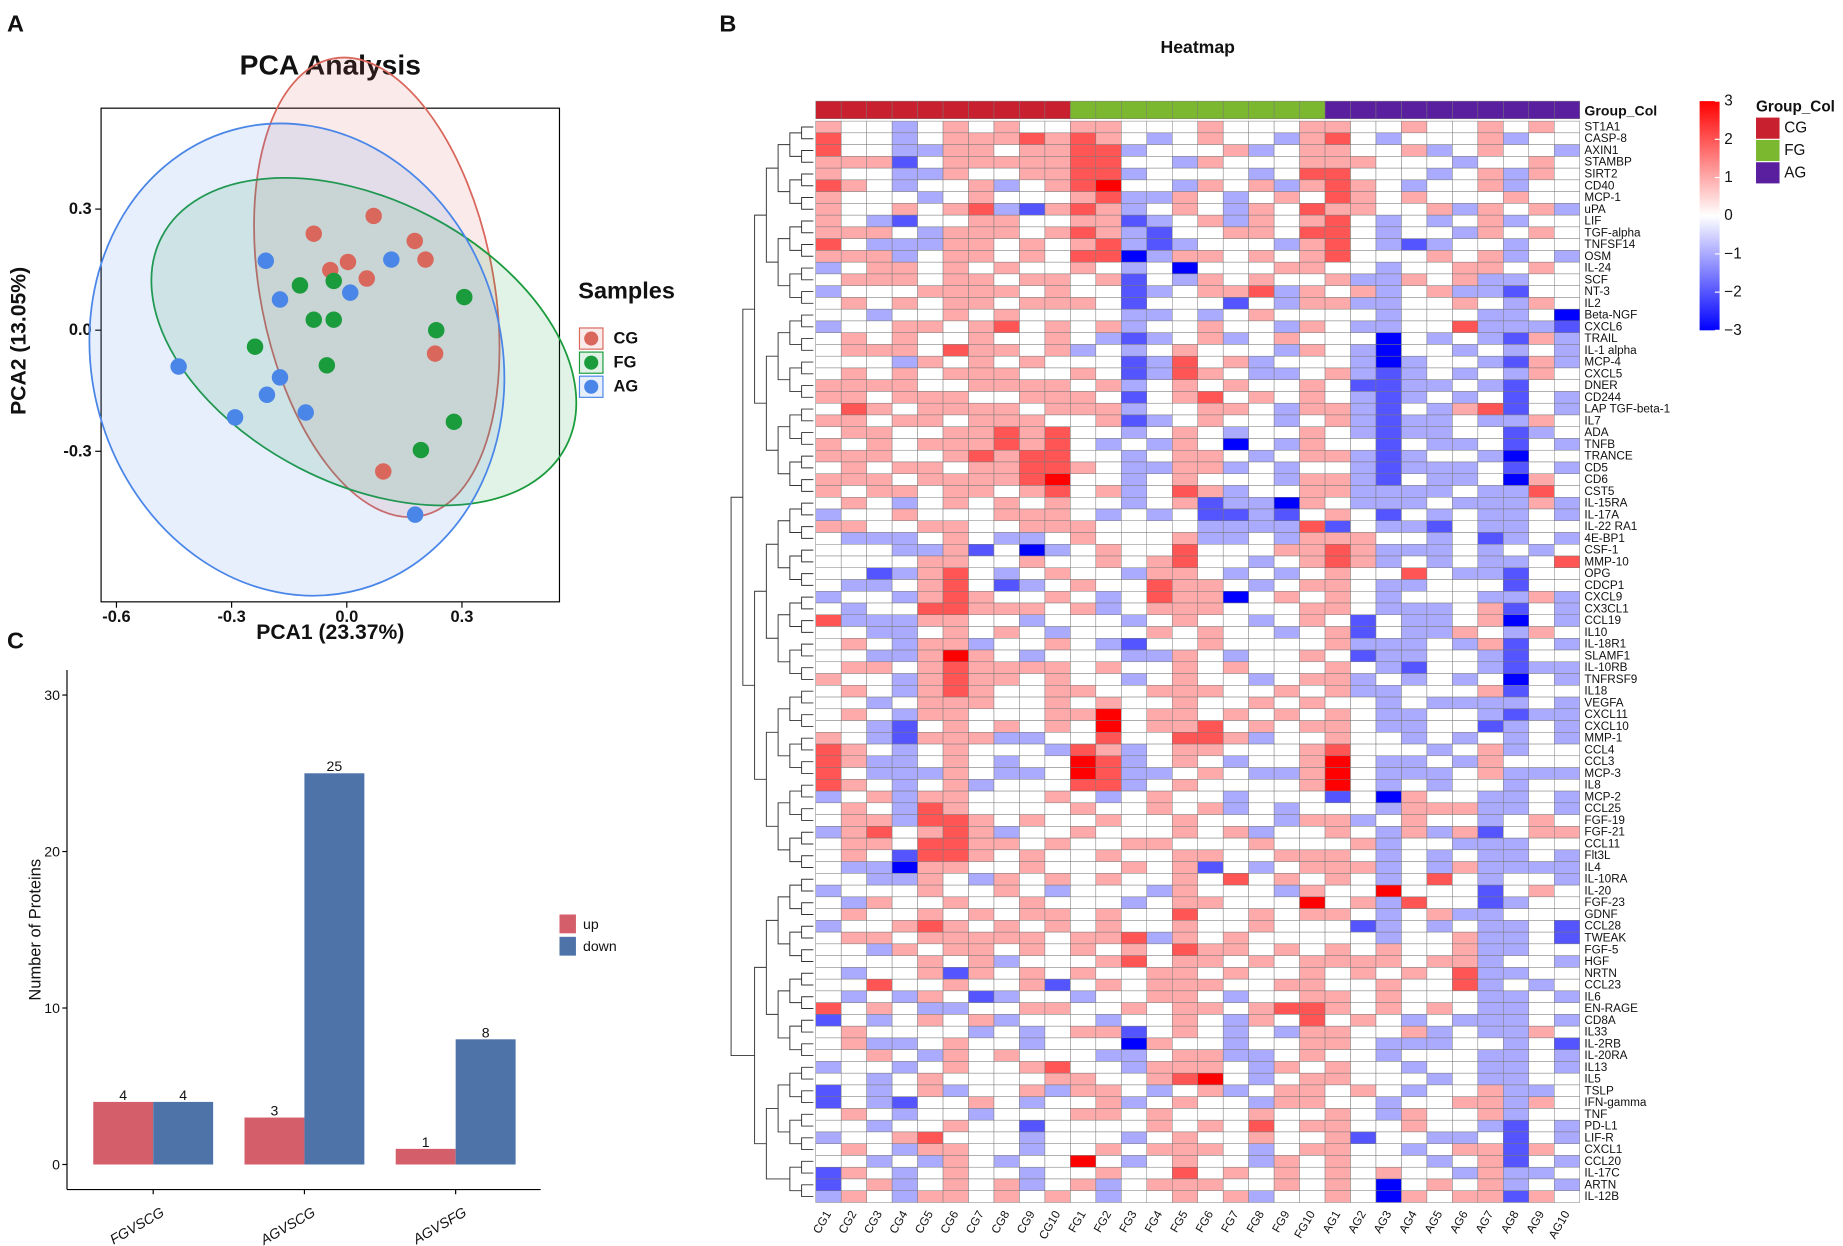 Image resolution: width=1843 pixels, height=1246 pixels. Describe the element at coordinates (235, 417) in the screenshot. I see `point` at that location.